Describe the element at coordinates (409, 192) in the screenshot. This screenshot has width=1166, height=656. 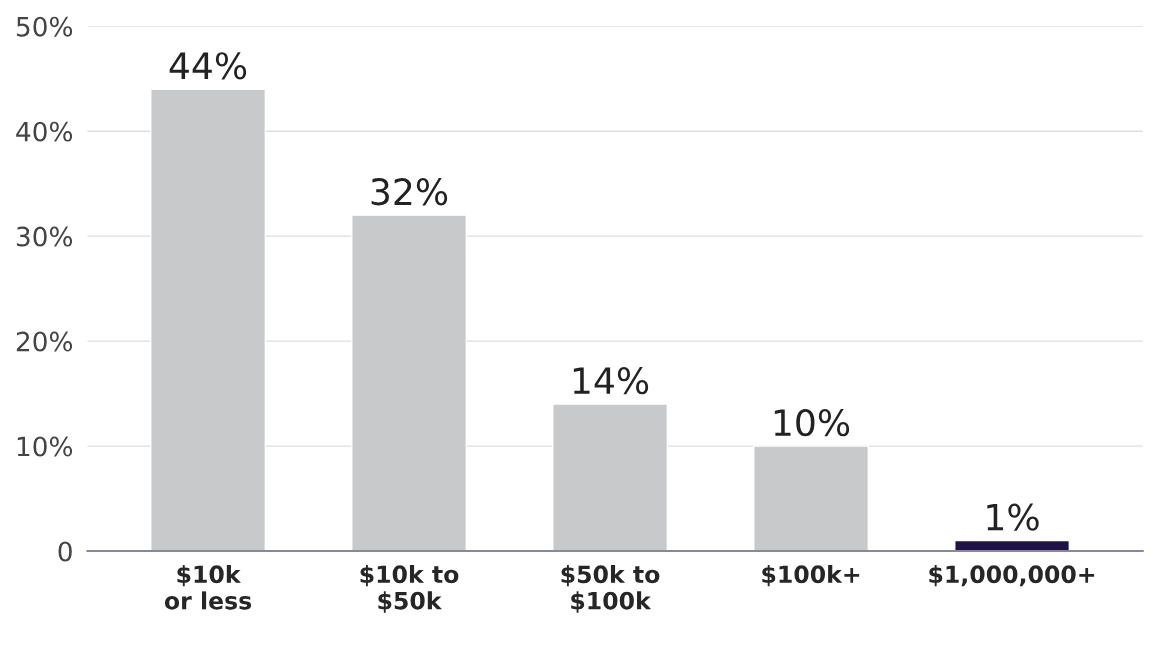
I see `data-label: 32%` at that location.